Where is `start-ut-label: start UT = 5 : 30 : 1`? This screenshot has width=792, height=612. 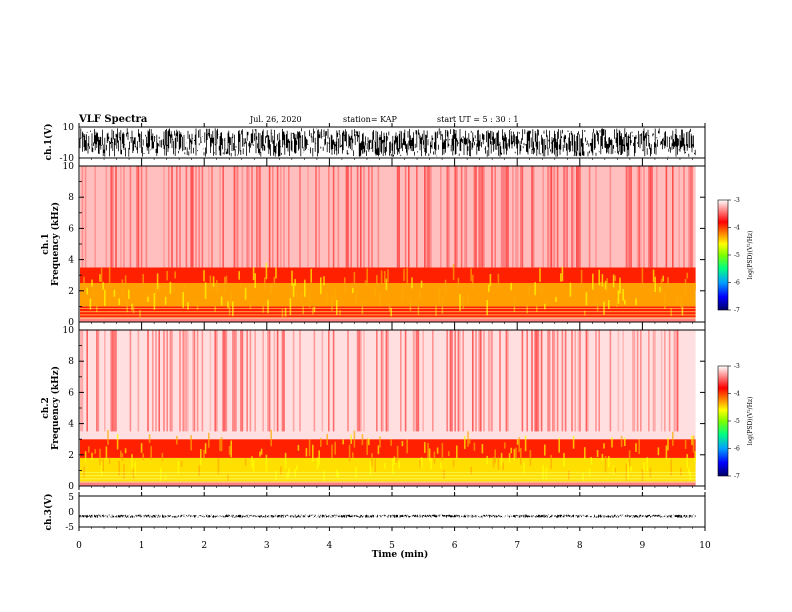
start-ut-label: start UT = 5 : 30 : 1 is located at coordinates (477, 119).